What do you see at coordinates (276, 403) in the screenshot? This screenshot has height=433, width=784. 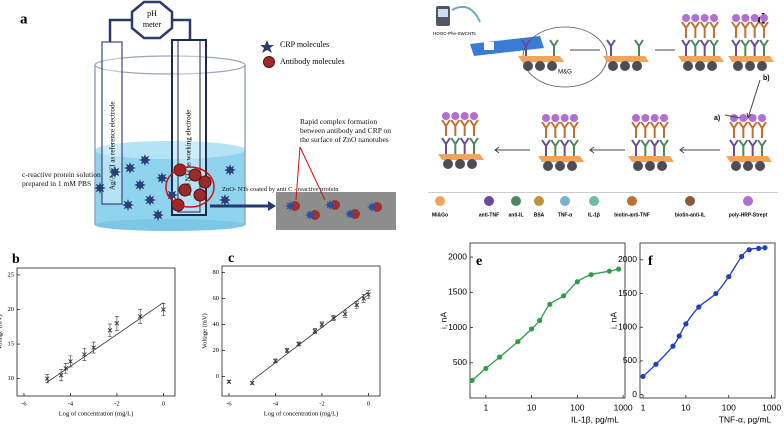 I see `x-tick-label: -4` at bounding box center [276, 403].